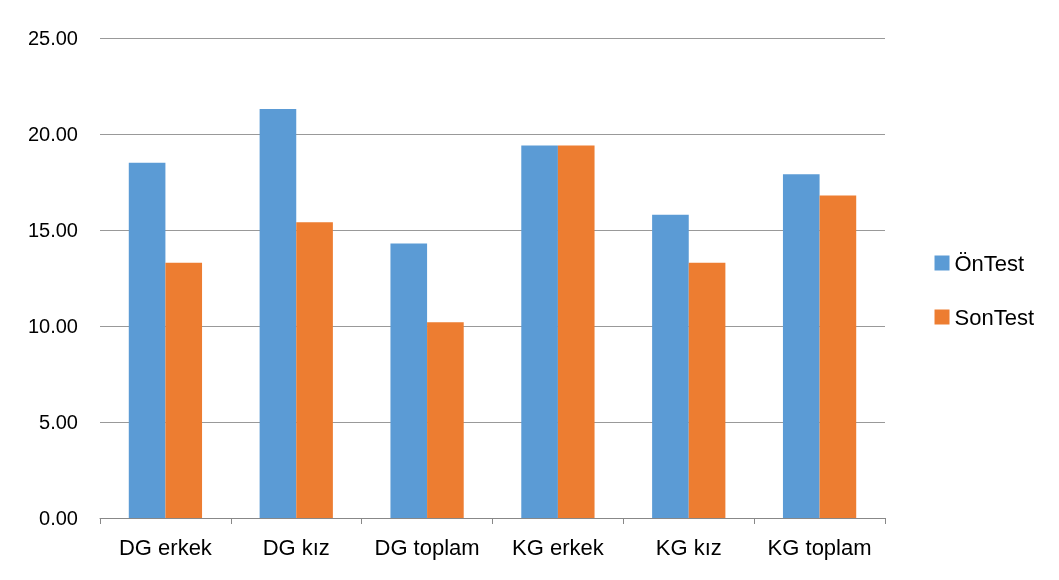 The height and width of the screenshot is (580, 1059). Describe the element at coordinates (994, 317) in the screenshot. I see `legend-label: SonTest` at that location.